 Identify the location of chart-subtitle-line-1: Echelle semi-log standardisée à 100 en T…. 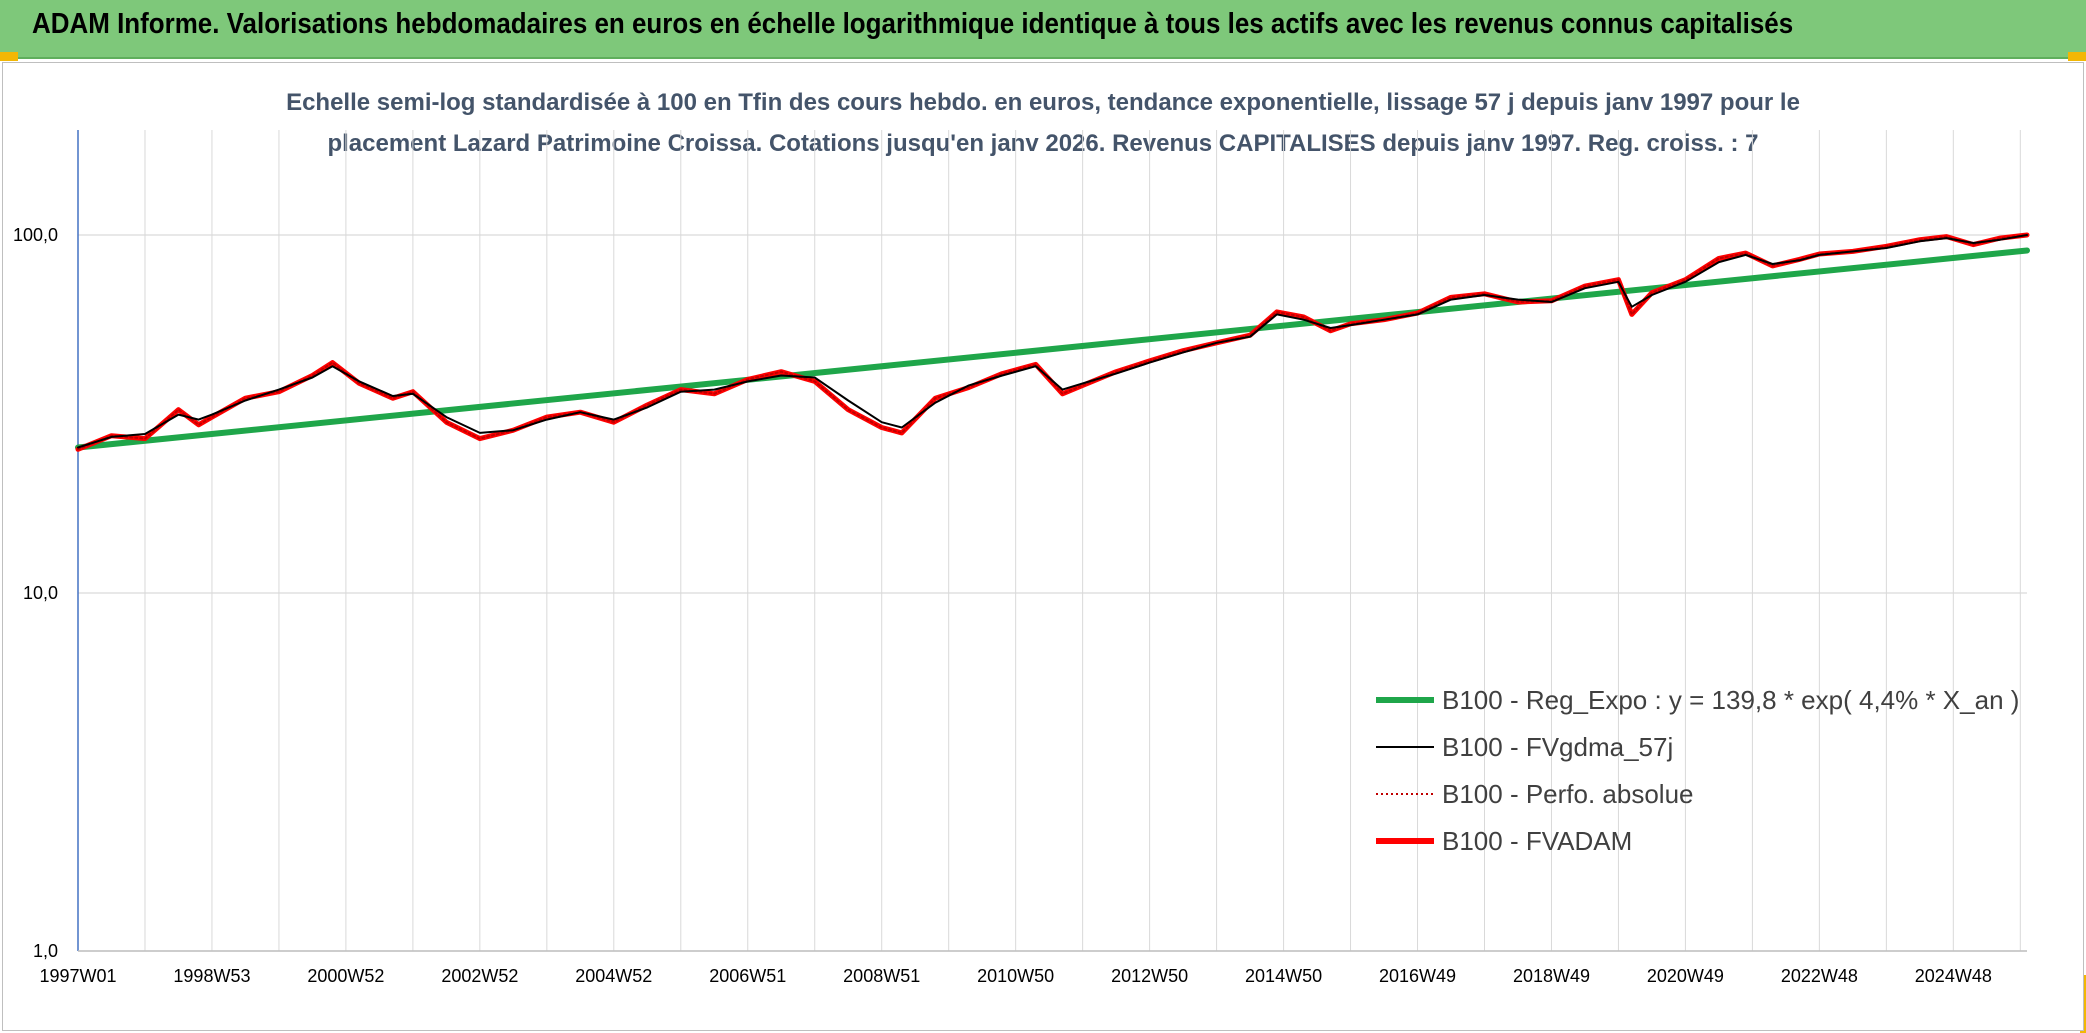
(1043, 102).